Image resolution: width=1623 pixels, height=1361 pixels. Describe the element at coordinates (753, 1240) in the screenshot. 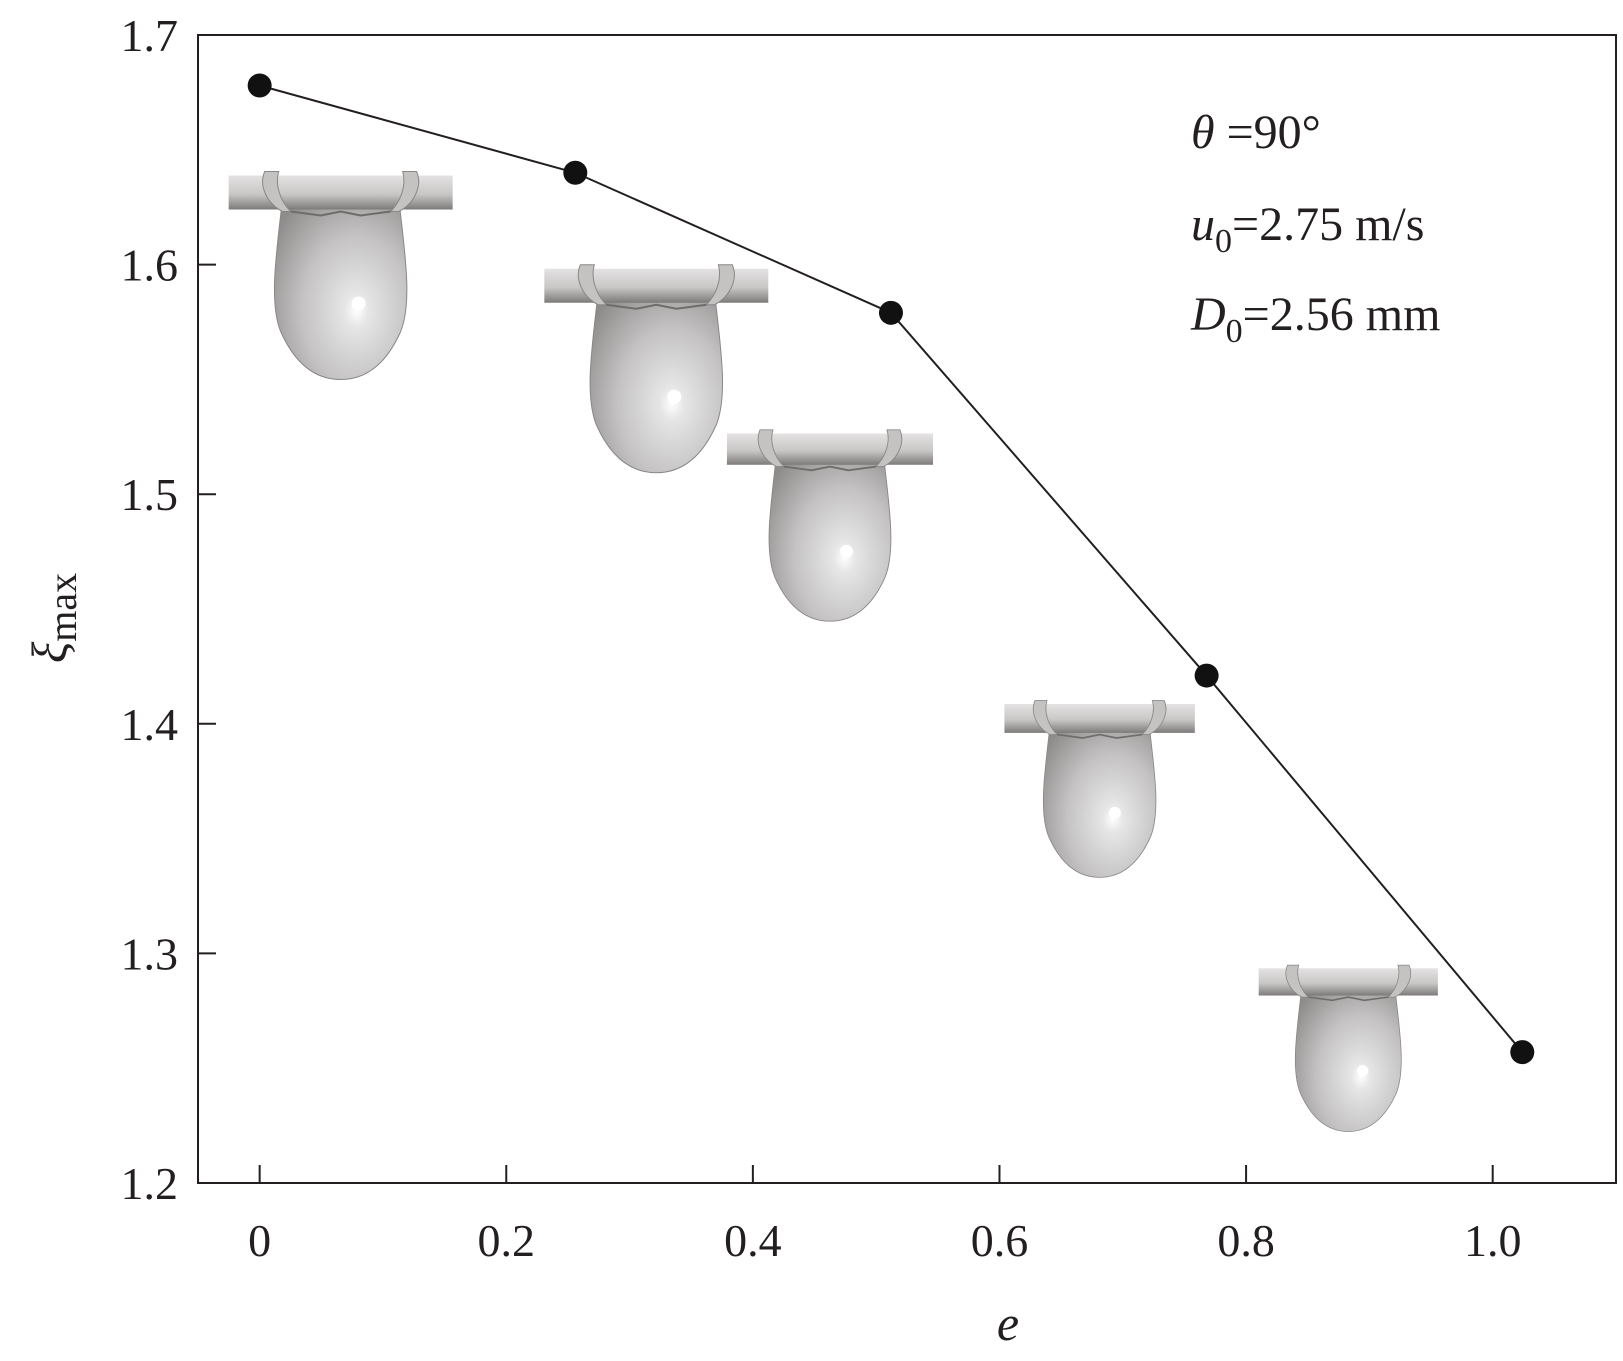

I see `x-tick-label: 0.4` at that location.